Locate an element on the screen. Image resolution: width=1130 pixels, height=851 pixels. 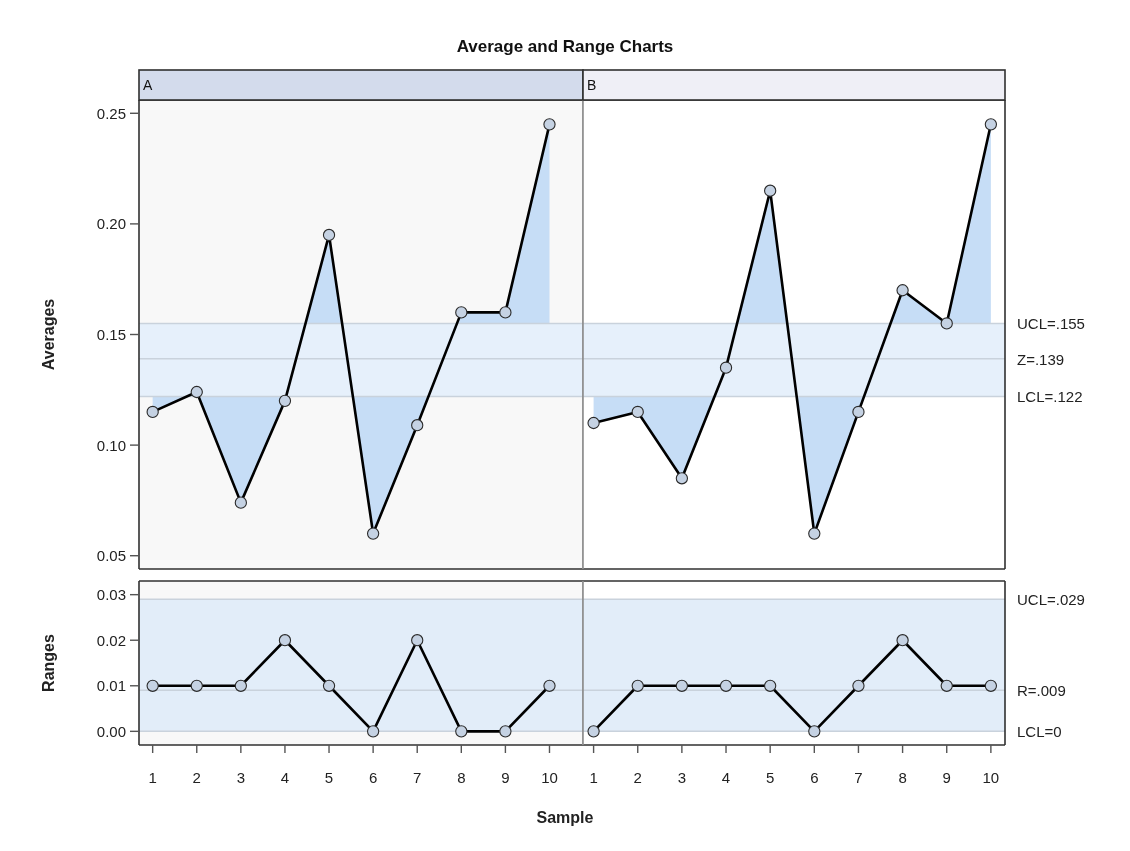
y-tick-label: 0.03 is located at coordinates (111, 595).